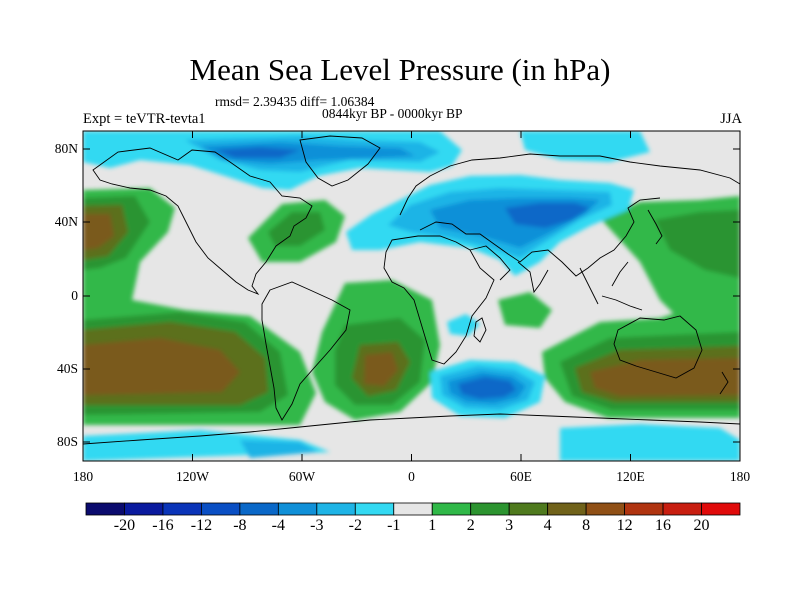 The width and height of the screenshot is (800, 600). Describe the element at coordinates (340, 161) in the screenshot. I see `coast-greenland` at that location.